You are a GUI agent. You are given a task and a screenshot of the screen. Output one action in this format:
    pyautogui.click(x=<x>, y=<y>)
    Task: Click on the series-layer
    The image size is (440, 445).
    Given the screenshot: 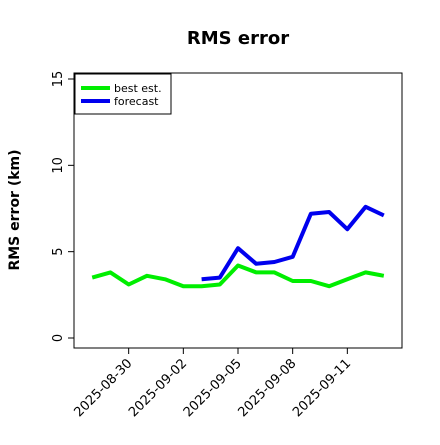 What is the action you would take?
    pyautogui.click(x=238, y=246)
    